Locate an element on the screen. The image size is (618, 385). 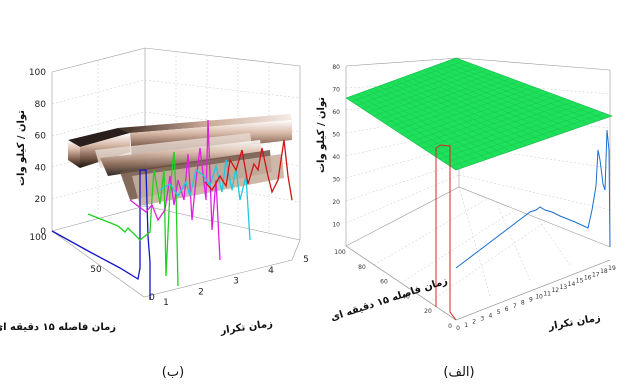
right-y-tick-label: 80 is located at coordinates (362, 267).